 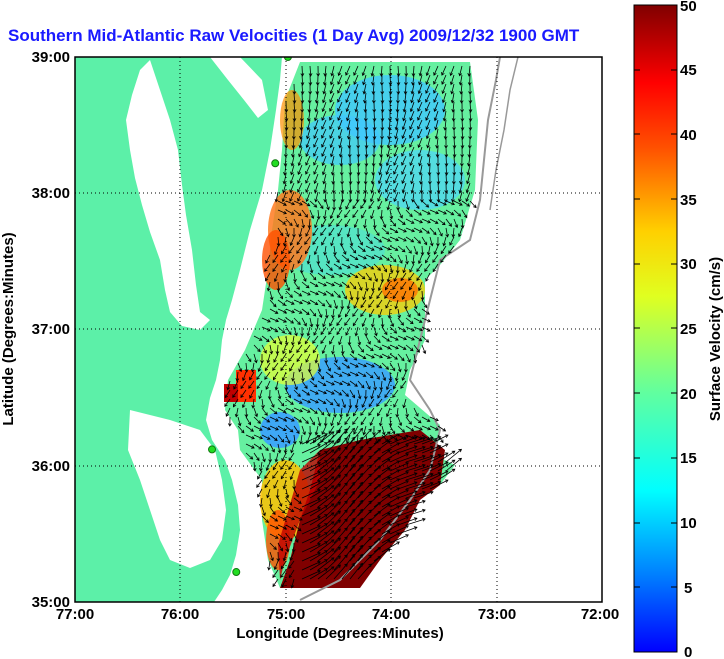 What do you see at coordinates (239, 87) in the screenshot?
I see `delaware-bay` at bounding box center [239, 87].